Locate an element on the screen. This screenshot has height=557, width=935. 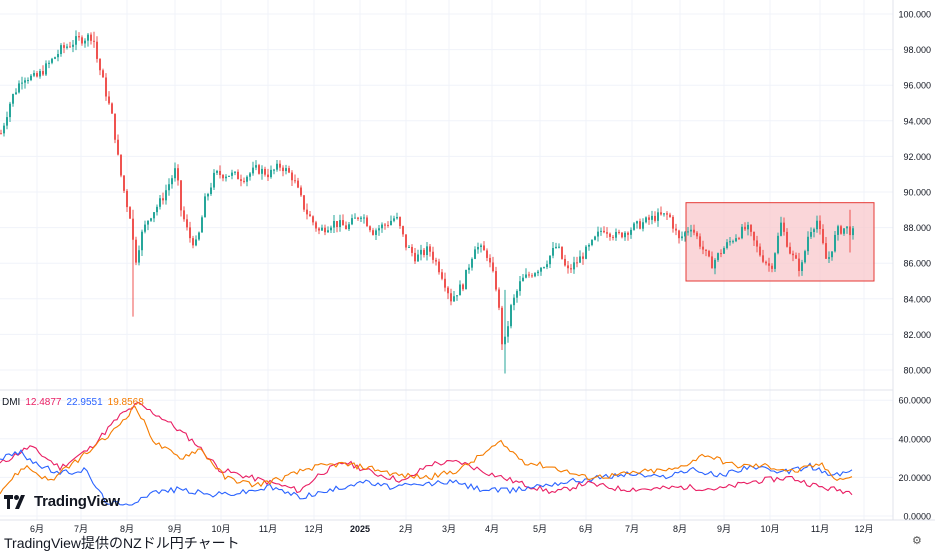
time-tick-label: 7月 is located at coordinates (81, 529).